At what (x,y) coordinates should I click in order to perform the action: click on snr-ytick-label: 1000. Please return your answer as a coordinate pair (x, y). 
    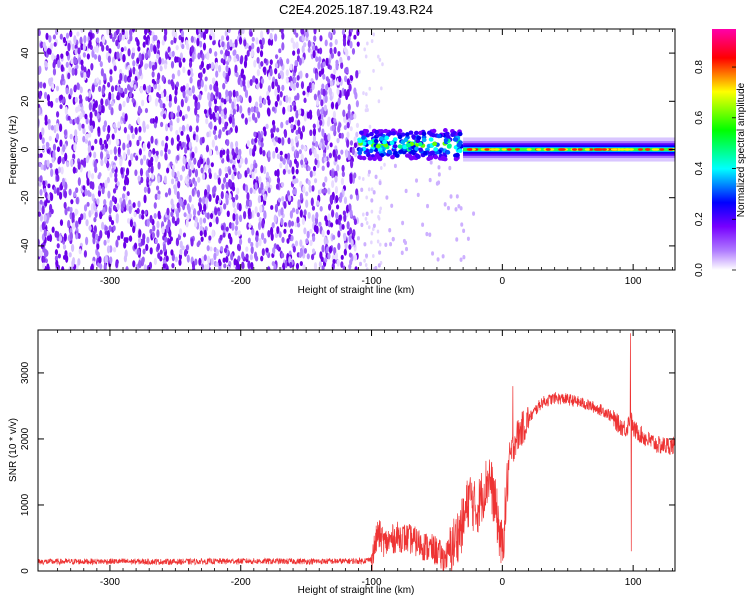
    Looking at the image, I should click on (25, 504).